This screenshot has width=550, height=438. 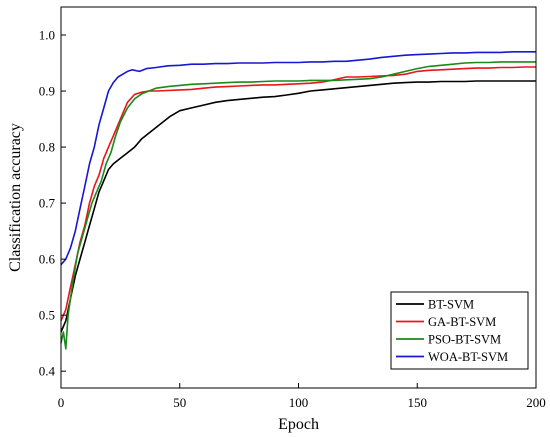 I want to click on legend: BT-SVM GA-BT-SVM PSO-BT-SVM WOA-BT-SVM, so click(x=459, y=330).